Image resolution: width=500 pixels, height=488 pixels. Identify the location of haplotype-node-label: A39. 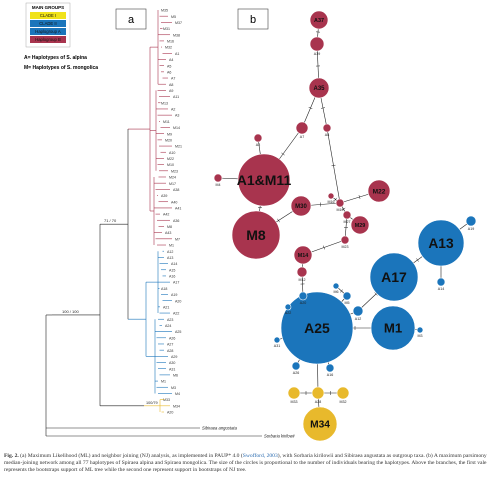
(317, 54).